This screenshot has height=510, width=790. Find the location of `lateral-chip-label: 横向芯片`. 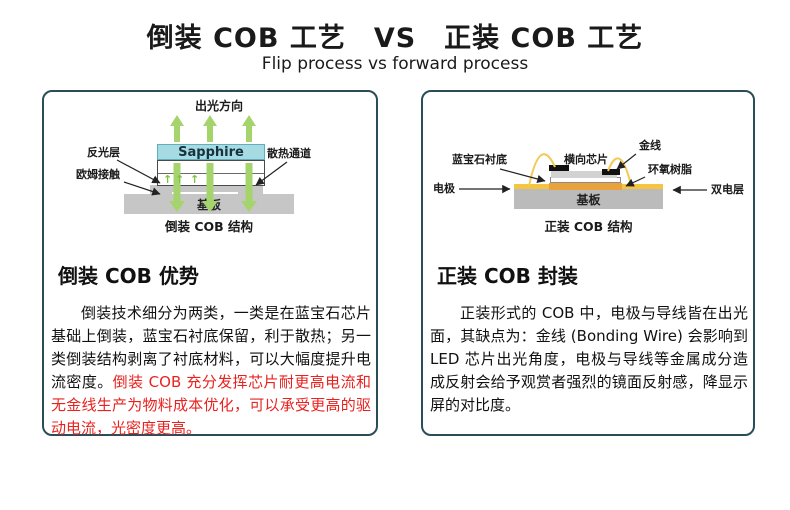

lateral-chip-label: 横向芯片 is located at coordinates (586, 159).